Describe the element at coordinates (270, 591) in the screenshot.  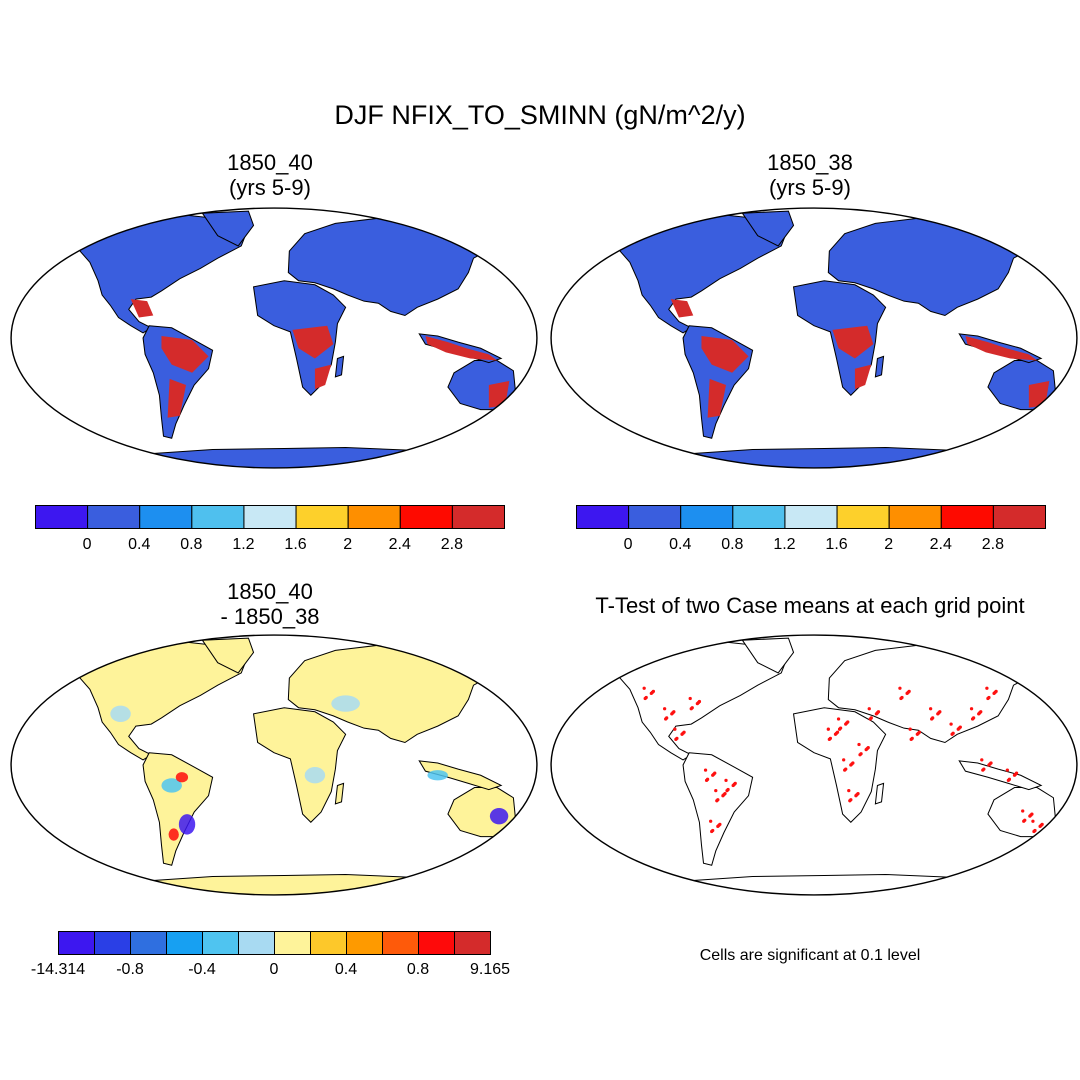
I see `panel-3-title-line1: 1850_40` at that location.